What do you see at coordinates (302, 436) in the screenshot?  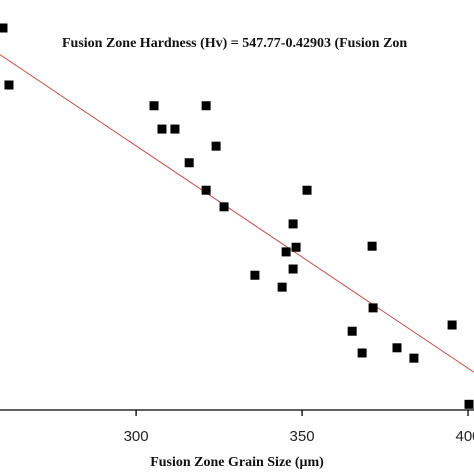 I see `x-tick-label: 350` at bounding box center [302, 436].